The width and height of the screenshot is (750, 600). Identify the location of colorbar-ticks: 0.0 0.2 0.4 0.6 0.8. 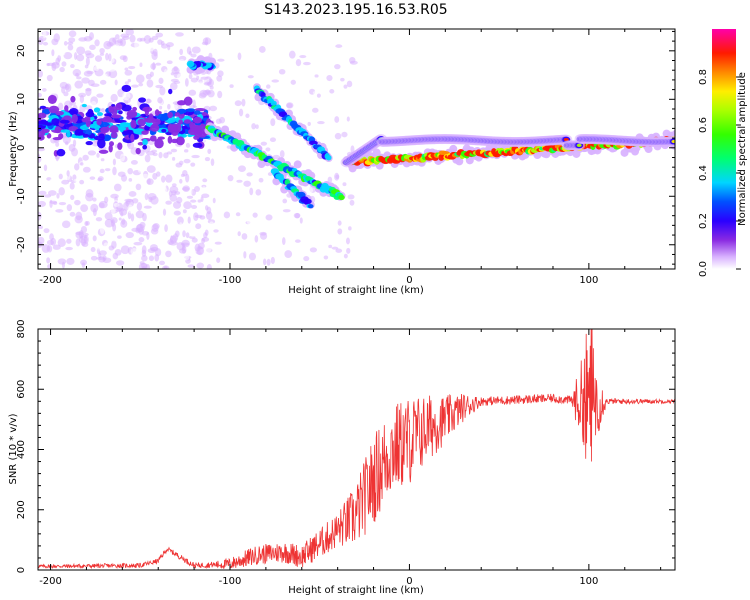
(719, 173).